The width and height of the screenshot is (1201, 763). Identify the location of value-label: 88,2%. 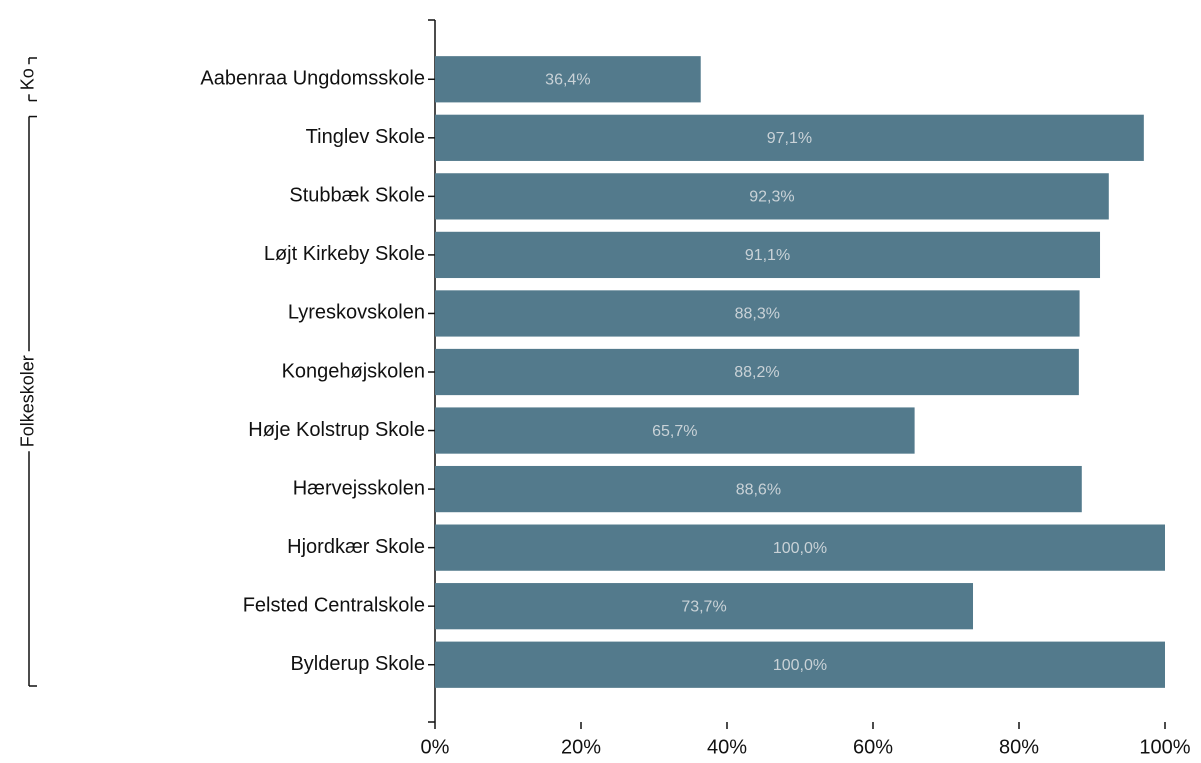
(756, 372).